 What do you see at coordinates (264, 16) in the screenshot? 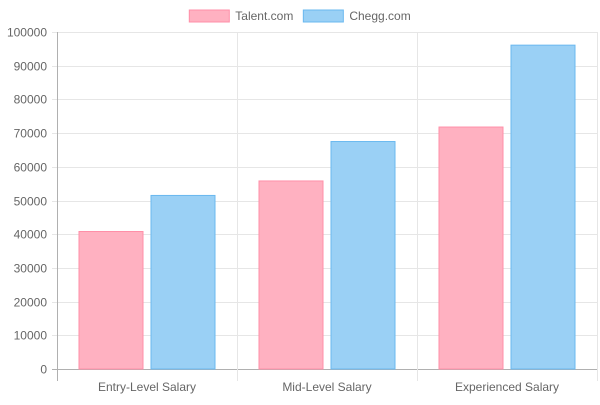
I see `legend-label: Talent.com` at bounding box center [264, 16].